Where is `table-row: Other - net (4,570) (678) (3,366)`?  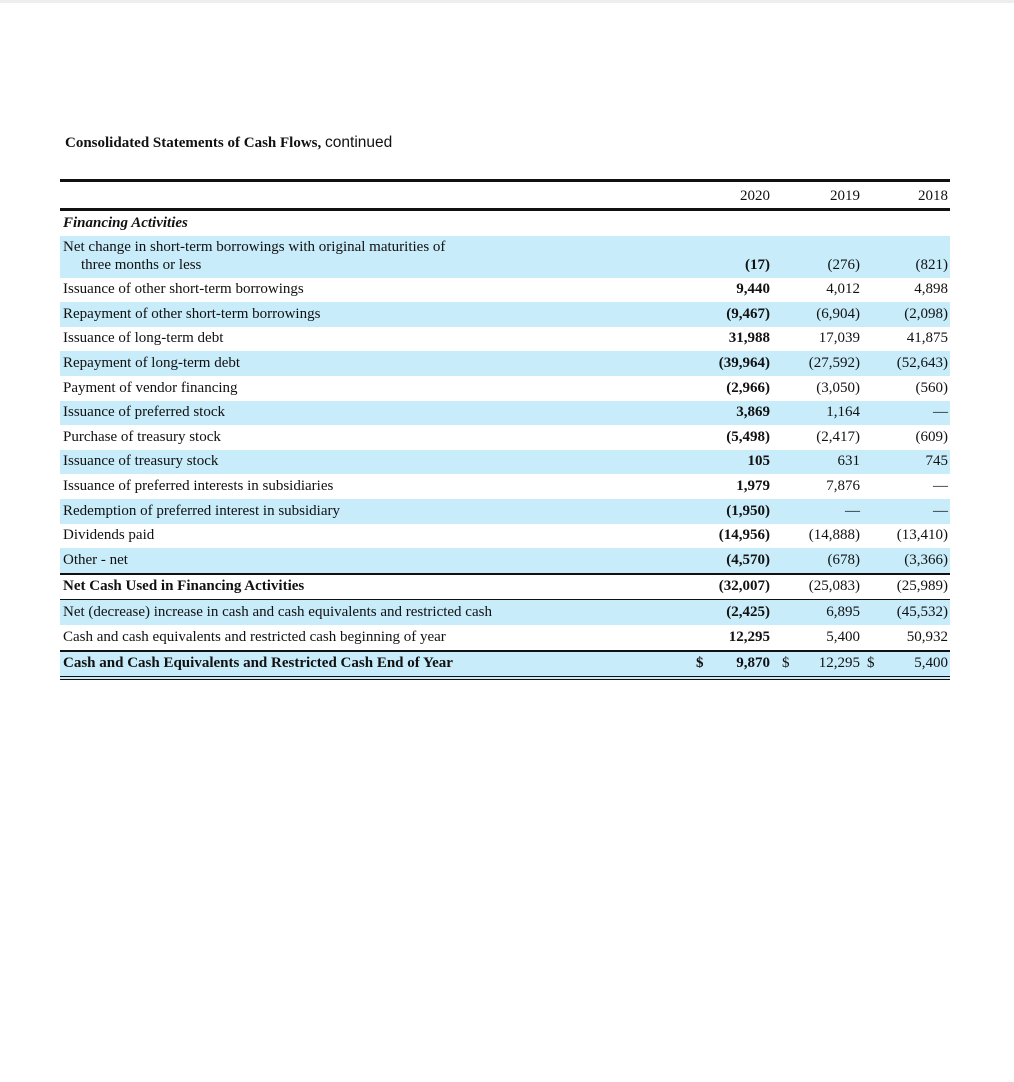 table-row: Other - net (4,570) (678) (3,366) is located at coordinates (505, 560).